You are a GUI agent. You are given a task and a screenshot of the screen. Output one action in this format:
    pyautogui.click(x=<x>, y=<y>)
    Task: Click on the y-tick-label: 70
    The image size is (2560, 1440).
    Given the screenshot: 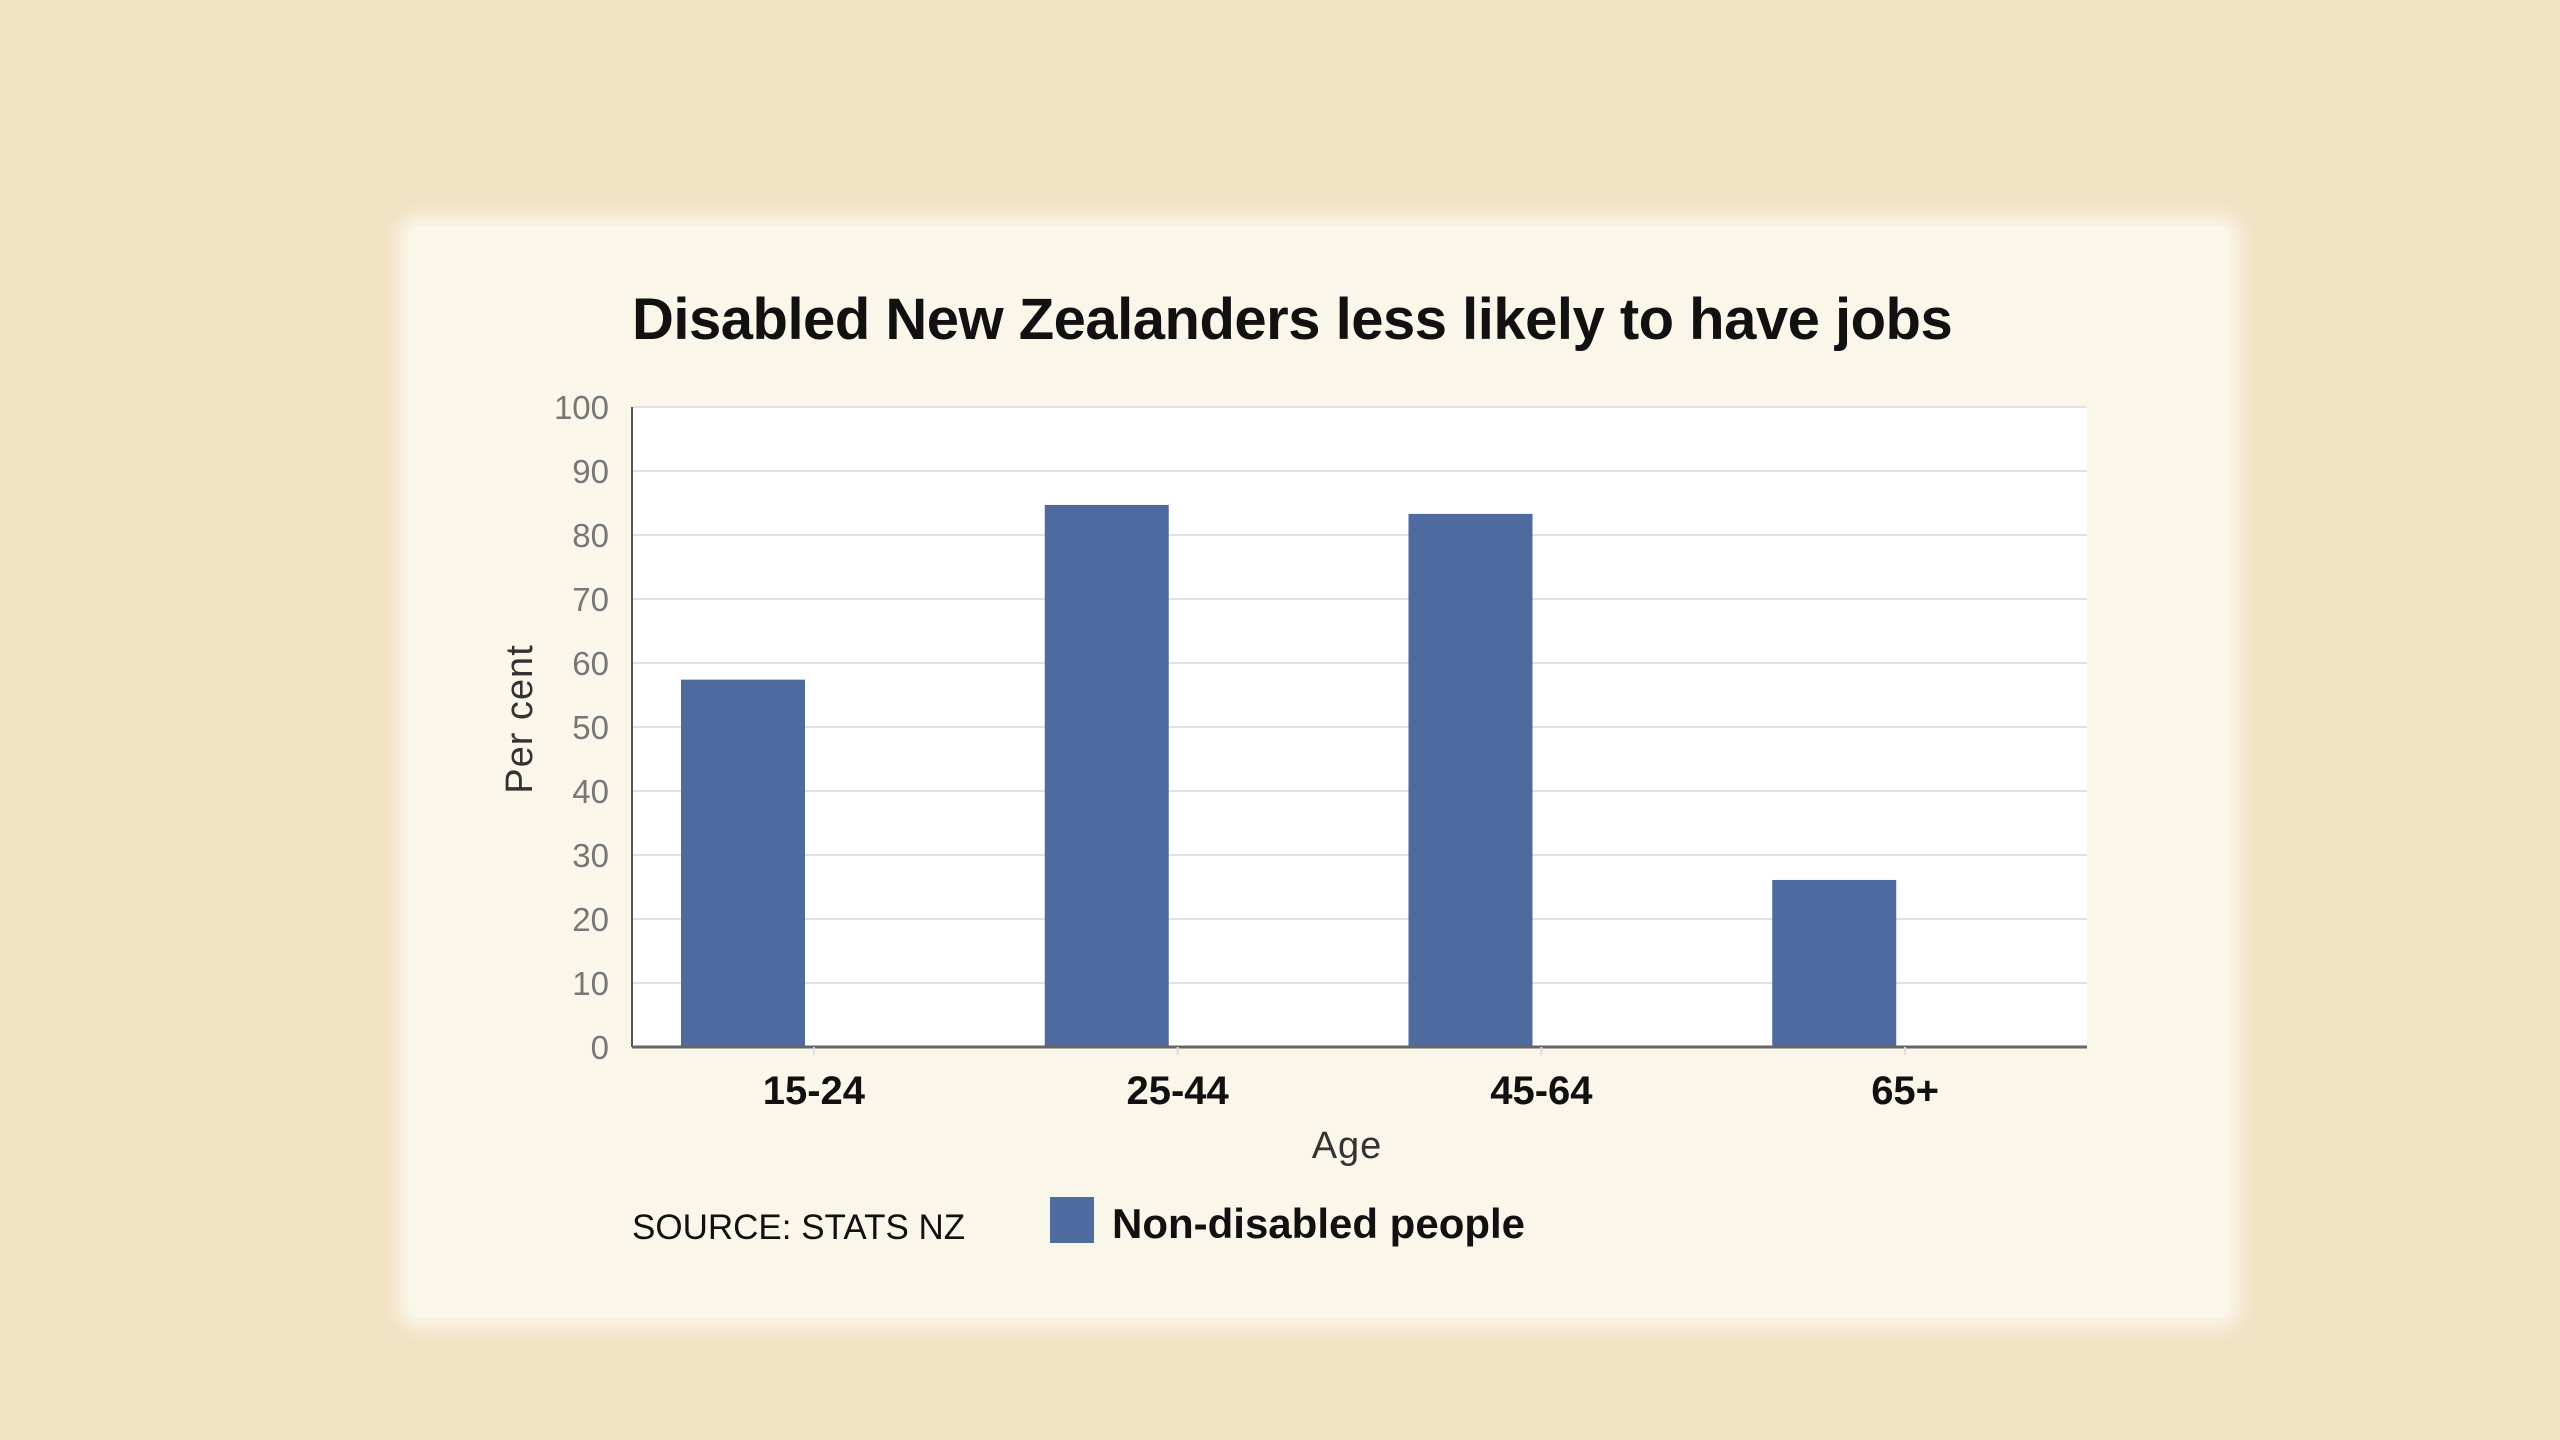 What is the action you would take?
    pyautogui.click(x=590, y=599)
    